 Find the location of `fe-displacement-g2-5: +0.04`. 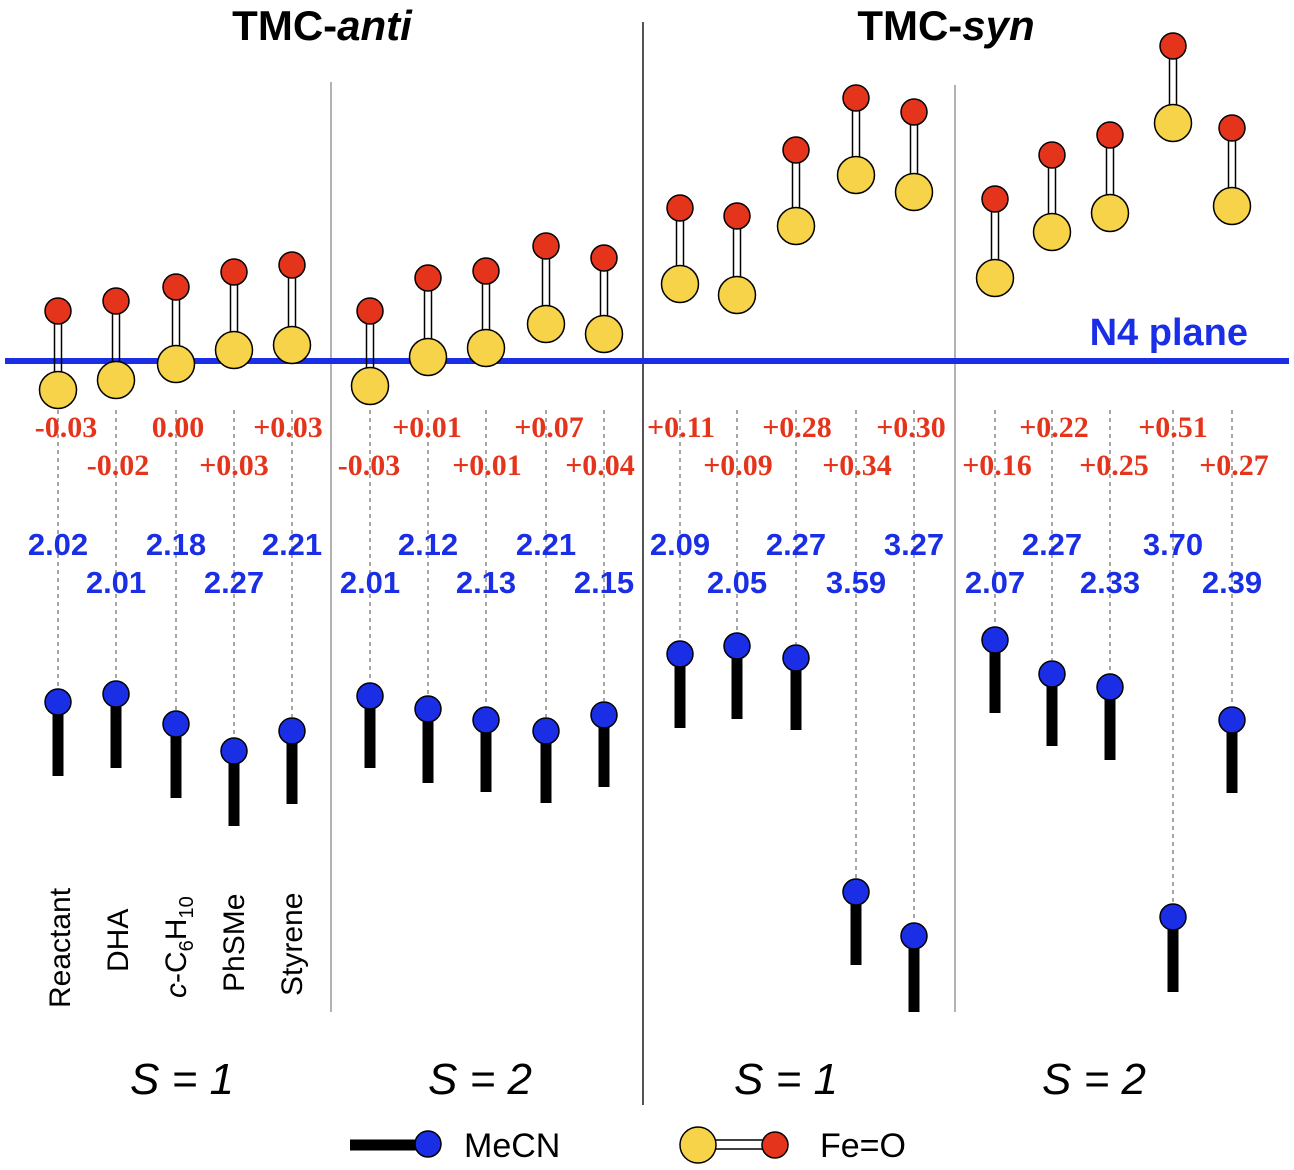

fe-displacement-g2-5: +0.04 is located at coordinates (600, 465).